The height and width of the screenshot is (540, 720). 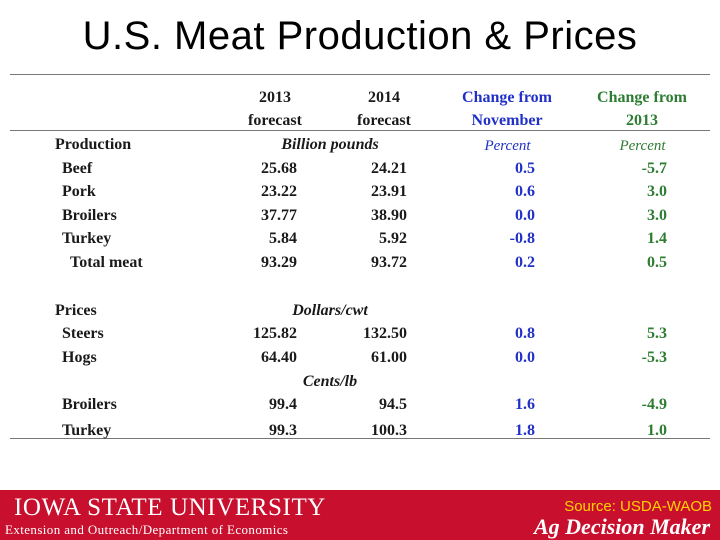 What do you see at coordinates (654, 404) in the screenshot?
I see `change-from-2013: -4.9` at bounding box center [654, 404].